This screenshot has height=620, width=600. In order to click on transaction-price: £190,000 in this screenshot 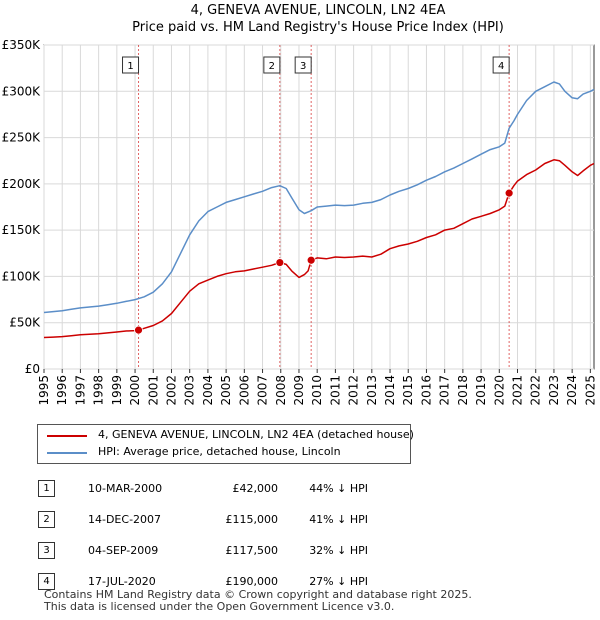, I will do `click(252, 581)`.